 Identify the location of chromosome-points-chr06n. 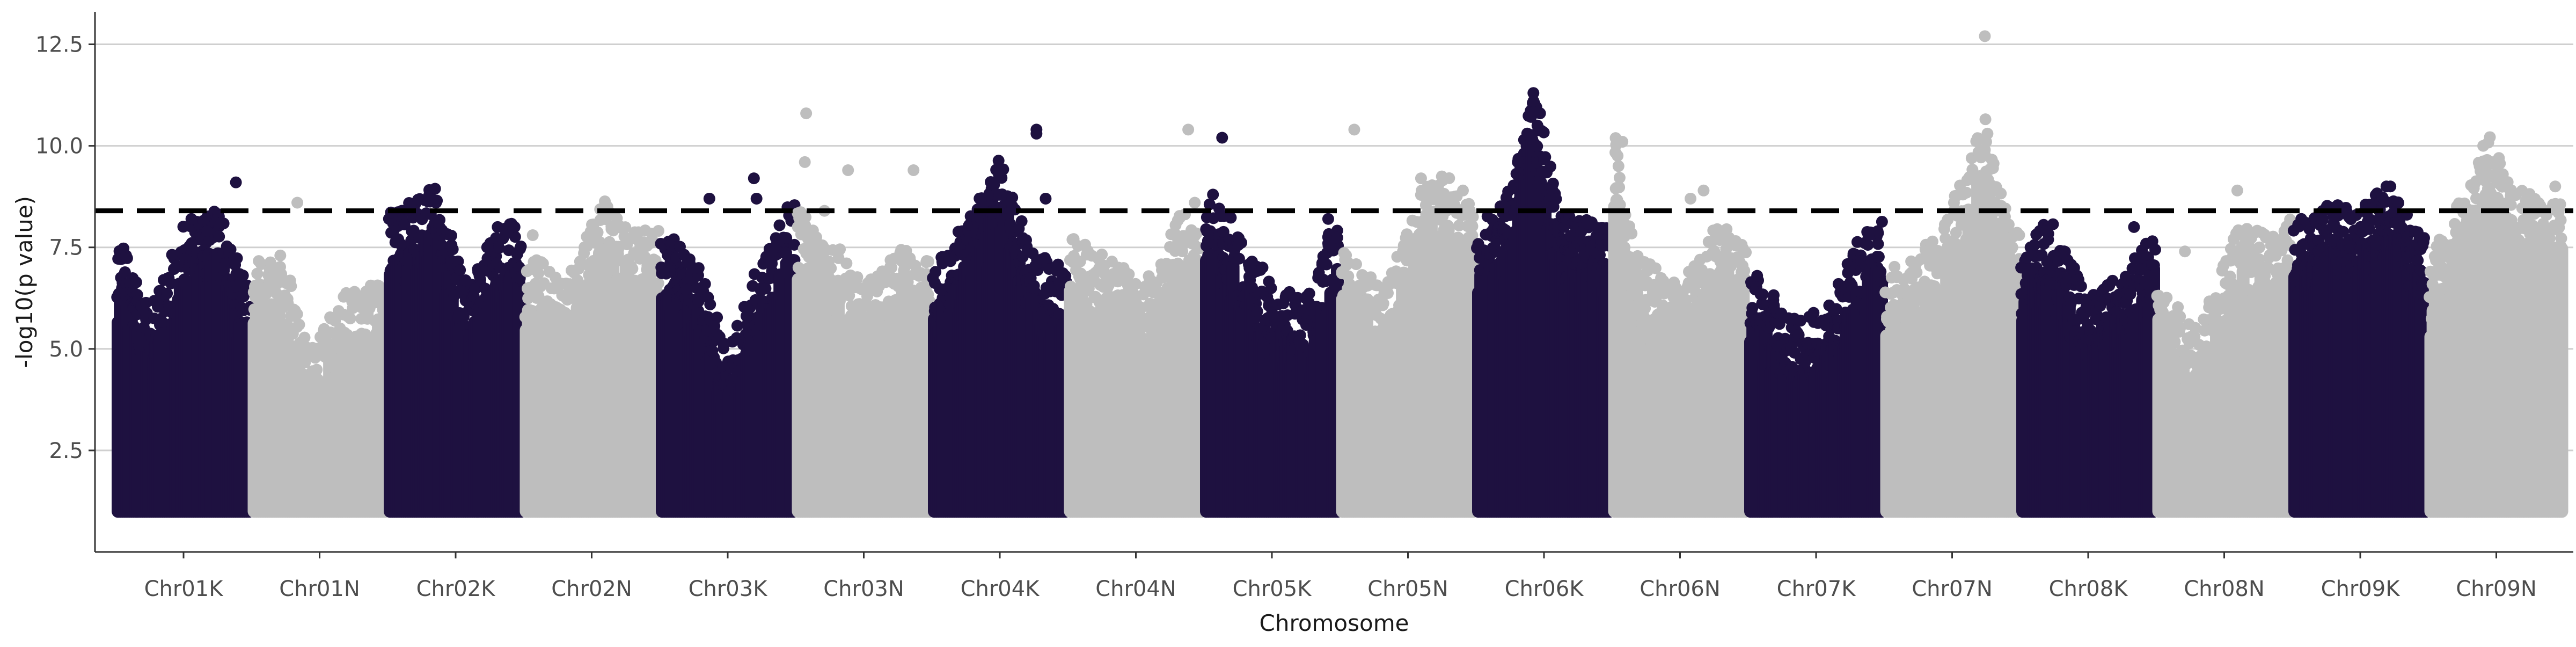
(1680, 325).